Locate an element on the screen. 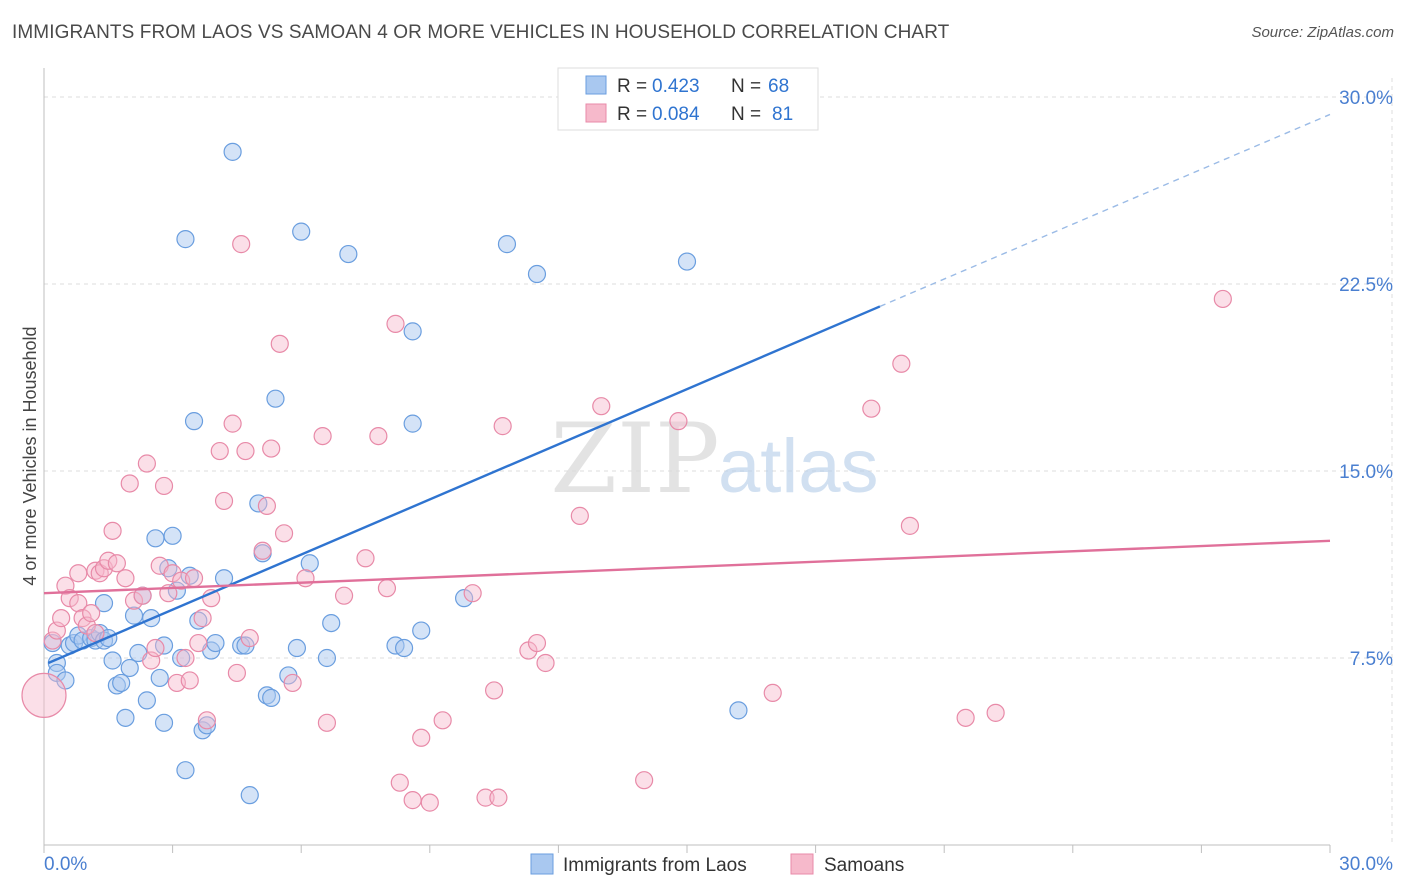  watermark-zip: ZIP is located at coordinates (634, 459).